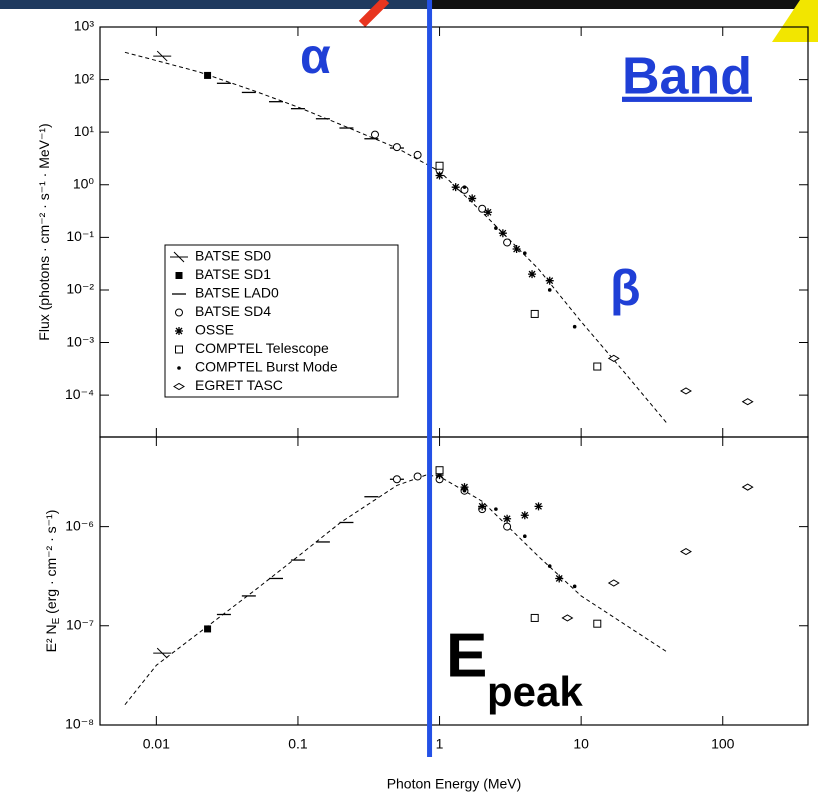 The width and height of the screenshot is (818, 805). Describe the element at coordinates (84, 78) in the screenshot. I see `y-tick-label: 10²` at that location.